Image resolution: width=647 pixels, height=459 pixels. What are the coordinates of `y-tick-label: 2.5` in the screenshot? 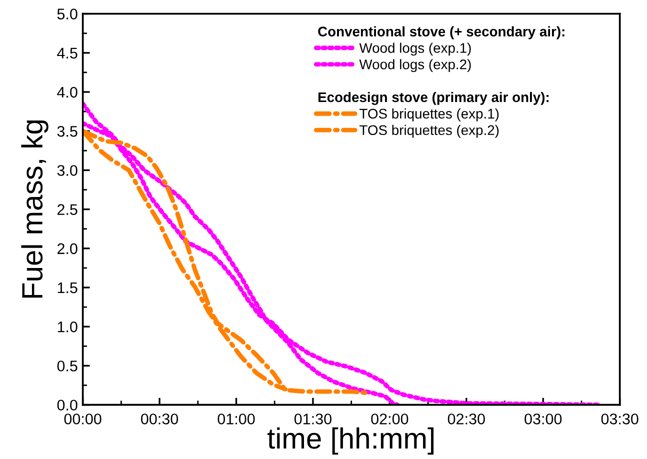 It's located at (67, 209).